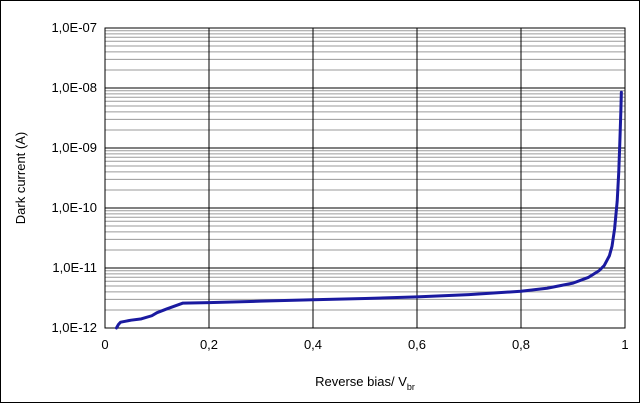 The width and height of the screenshot is (640, 404). What do you see at coordinates (521, 344) in the screenshot?
I see `x-tick-label: 0,8` at bounding box center [521, 344].